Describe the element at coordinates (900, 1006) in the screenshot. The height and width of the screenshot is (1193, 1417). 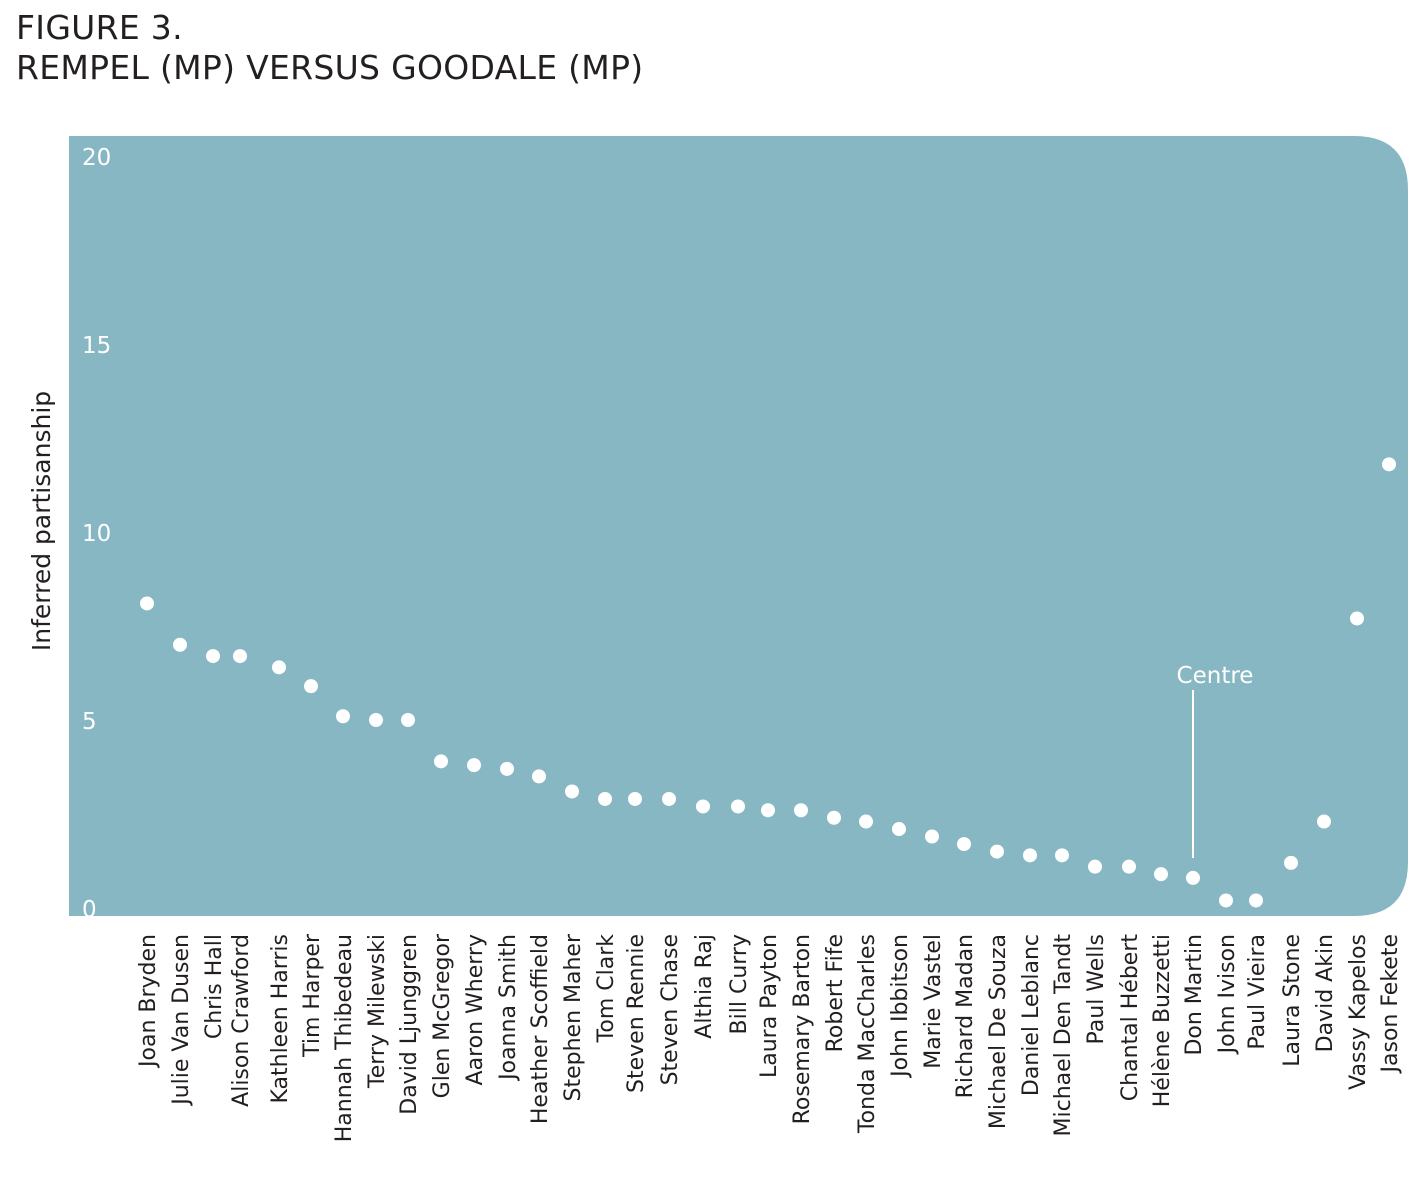
I see `x-category-label: John Ibbitson` at that location.